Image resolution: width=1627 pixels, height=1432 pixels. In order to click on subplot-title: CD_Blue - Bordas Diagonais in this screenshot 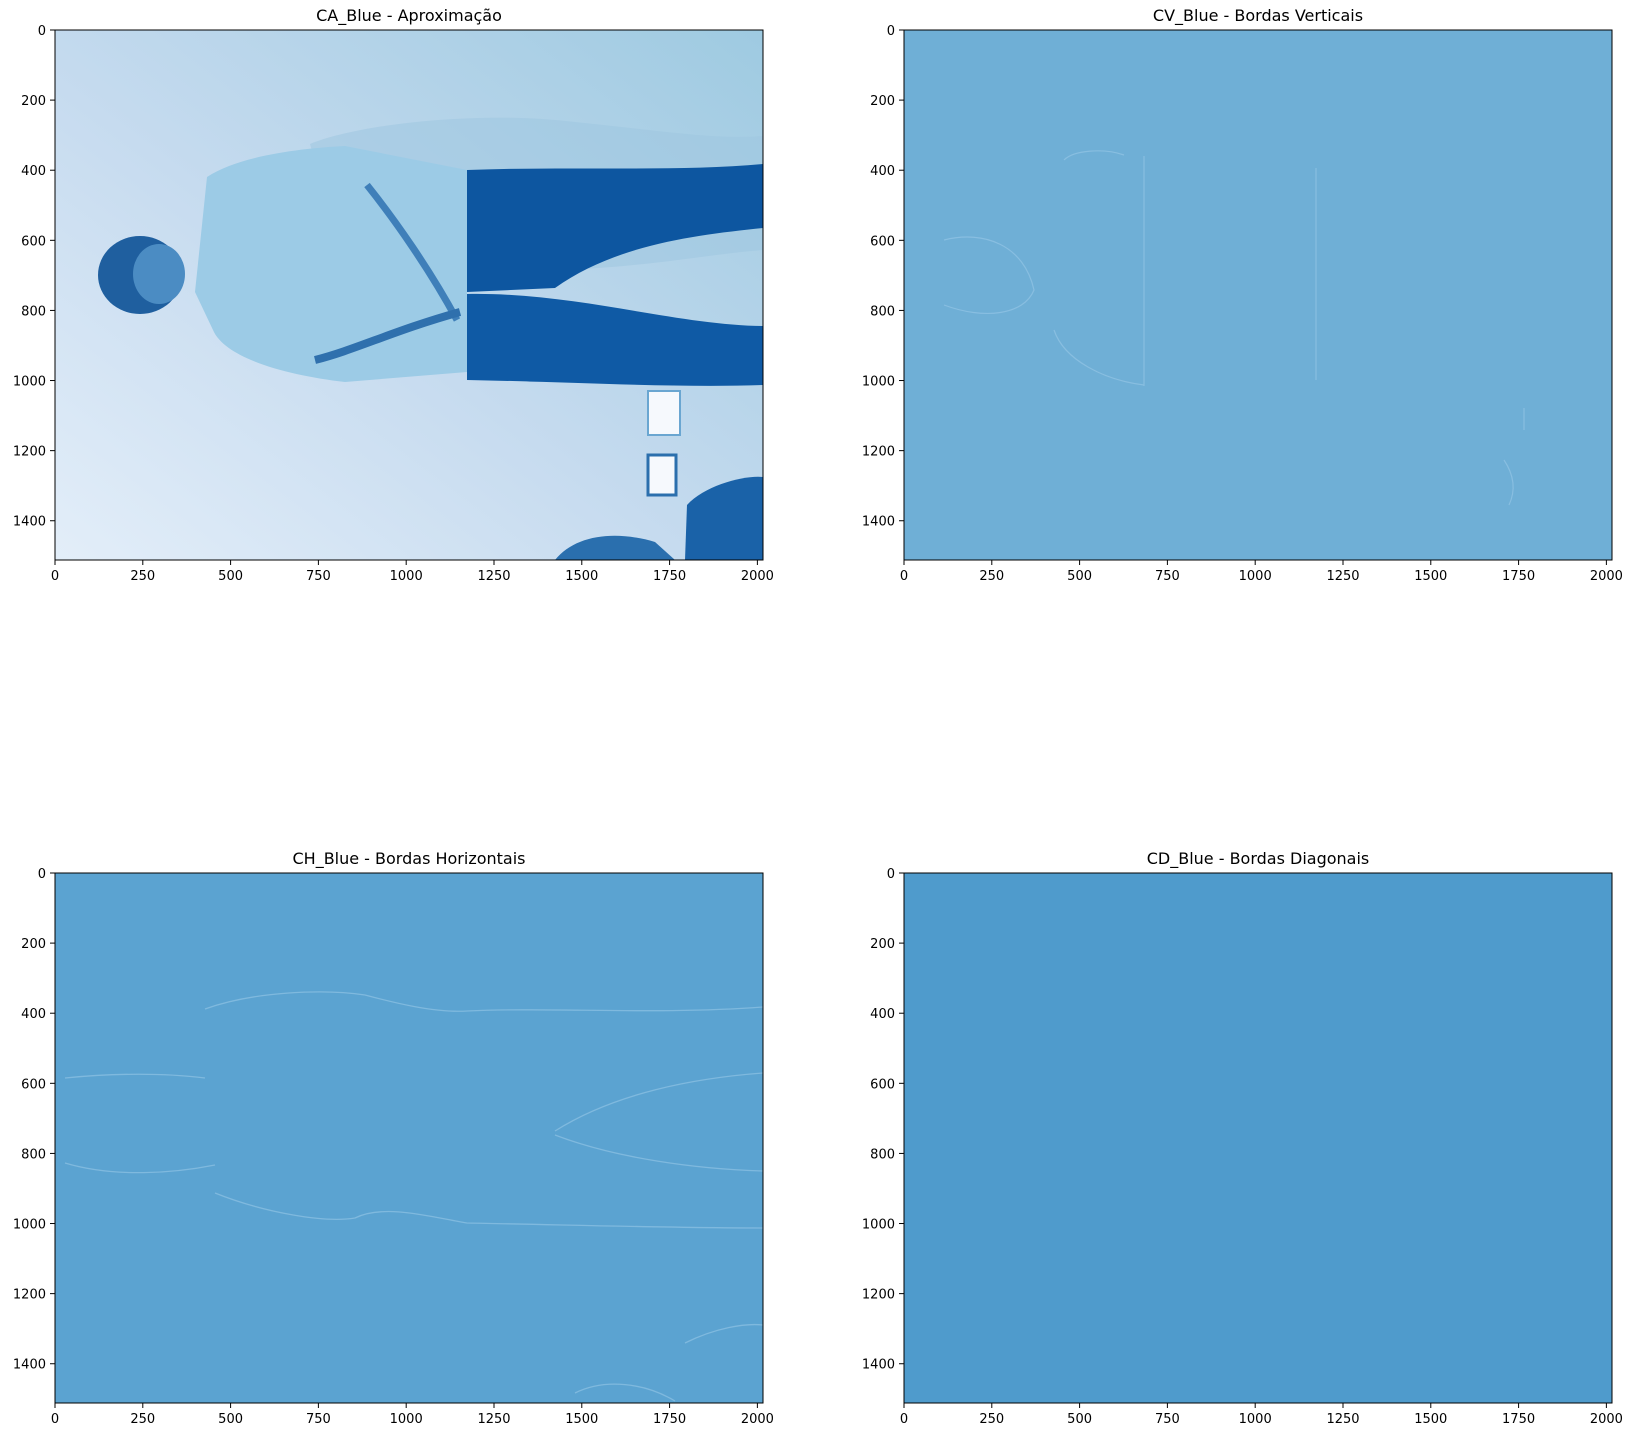, I will do `click(1258, 859)`.